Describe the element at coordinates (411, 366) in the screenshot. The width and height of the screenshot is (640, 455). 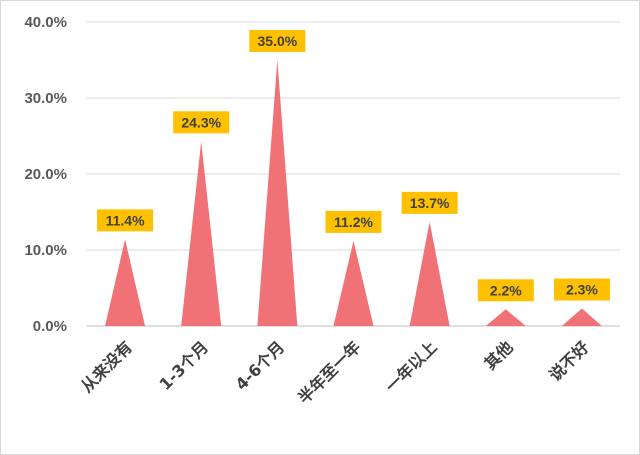
I see `category-label: 一年以上` at that location.